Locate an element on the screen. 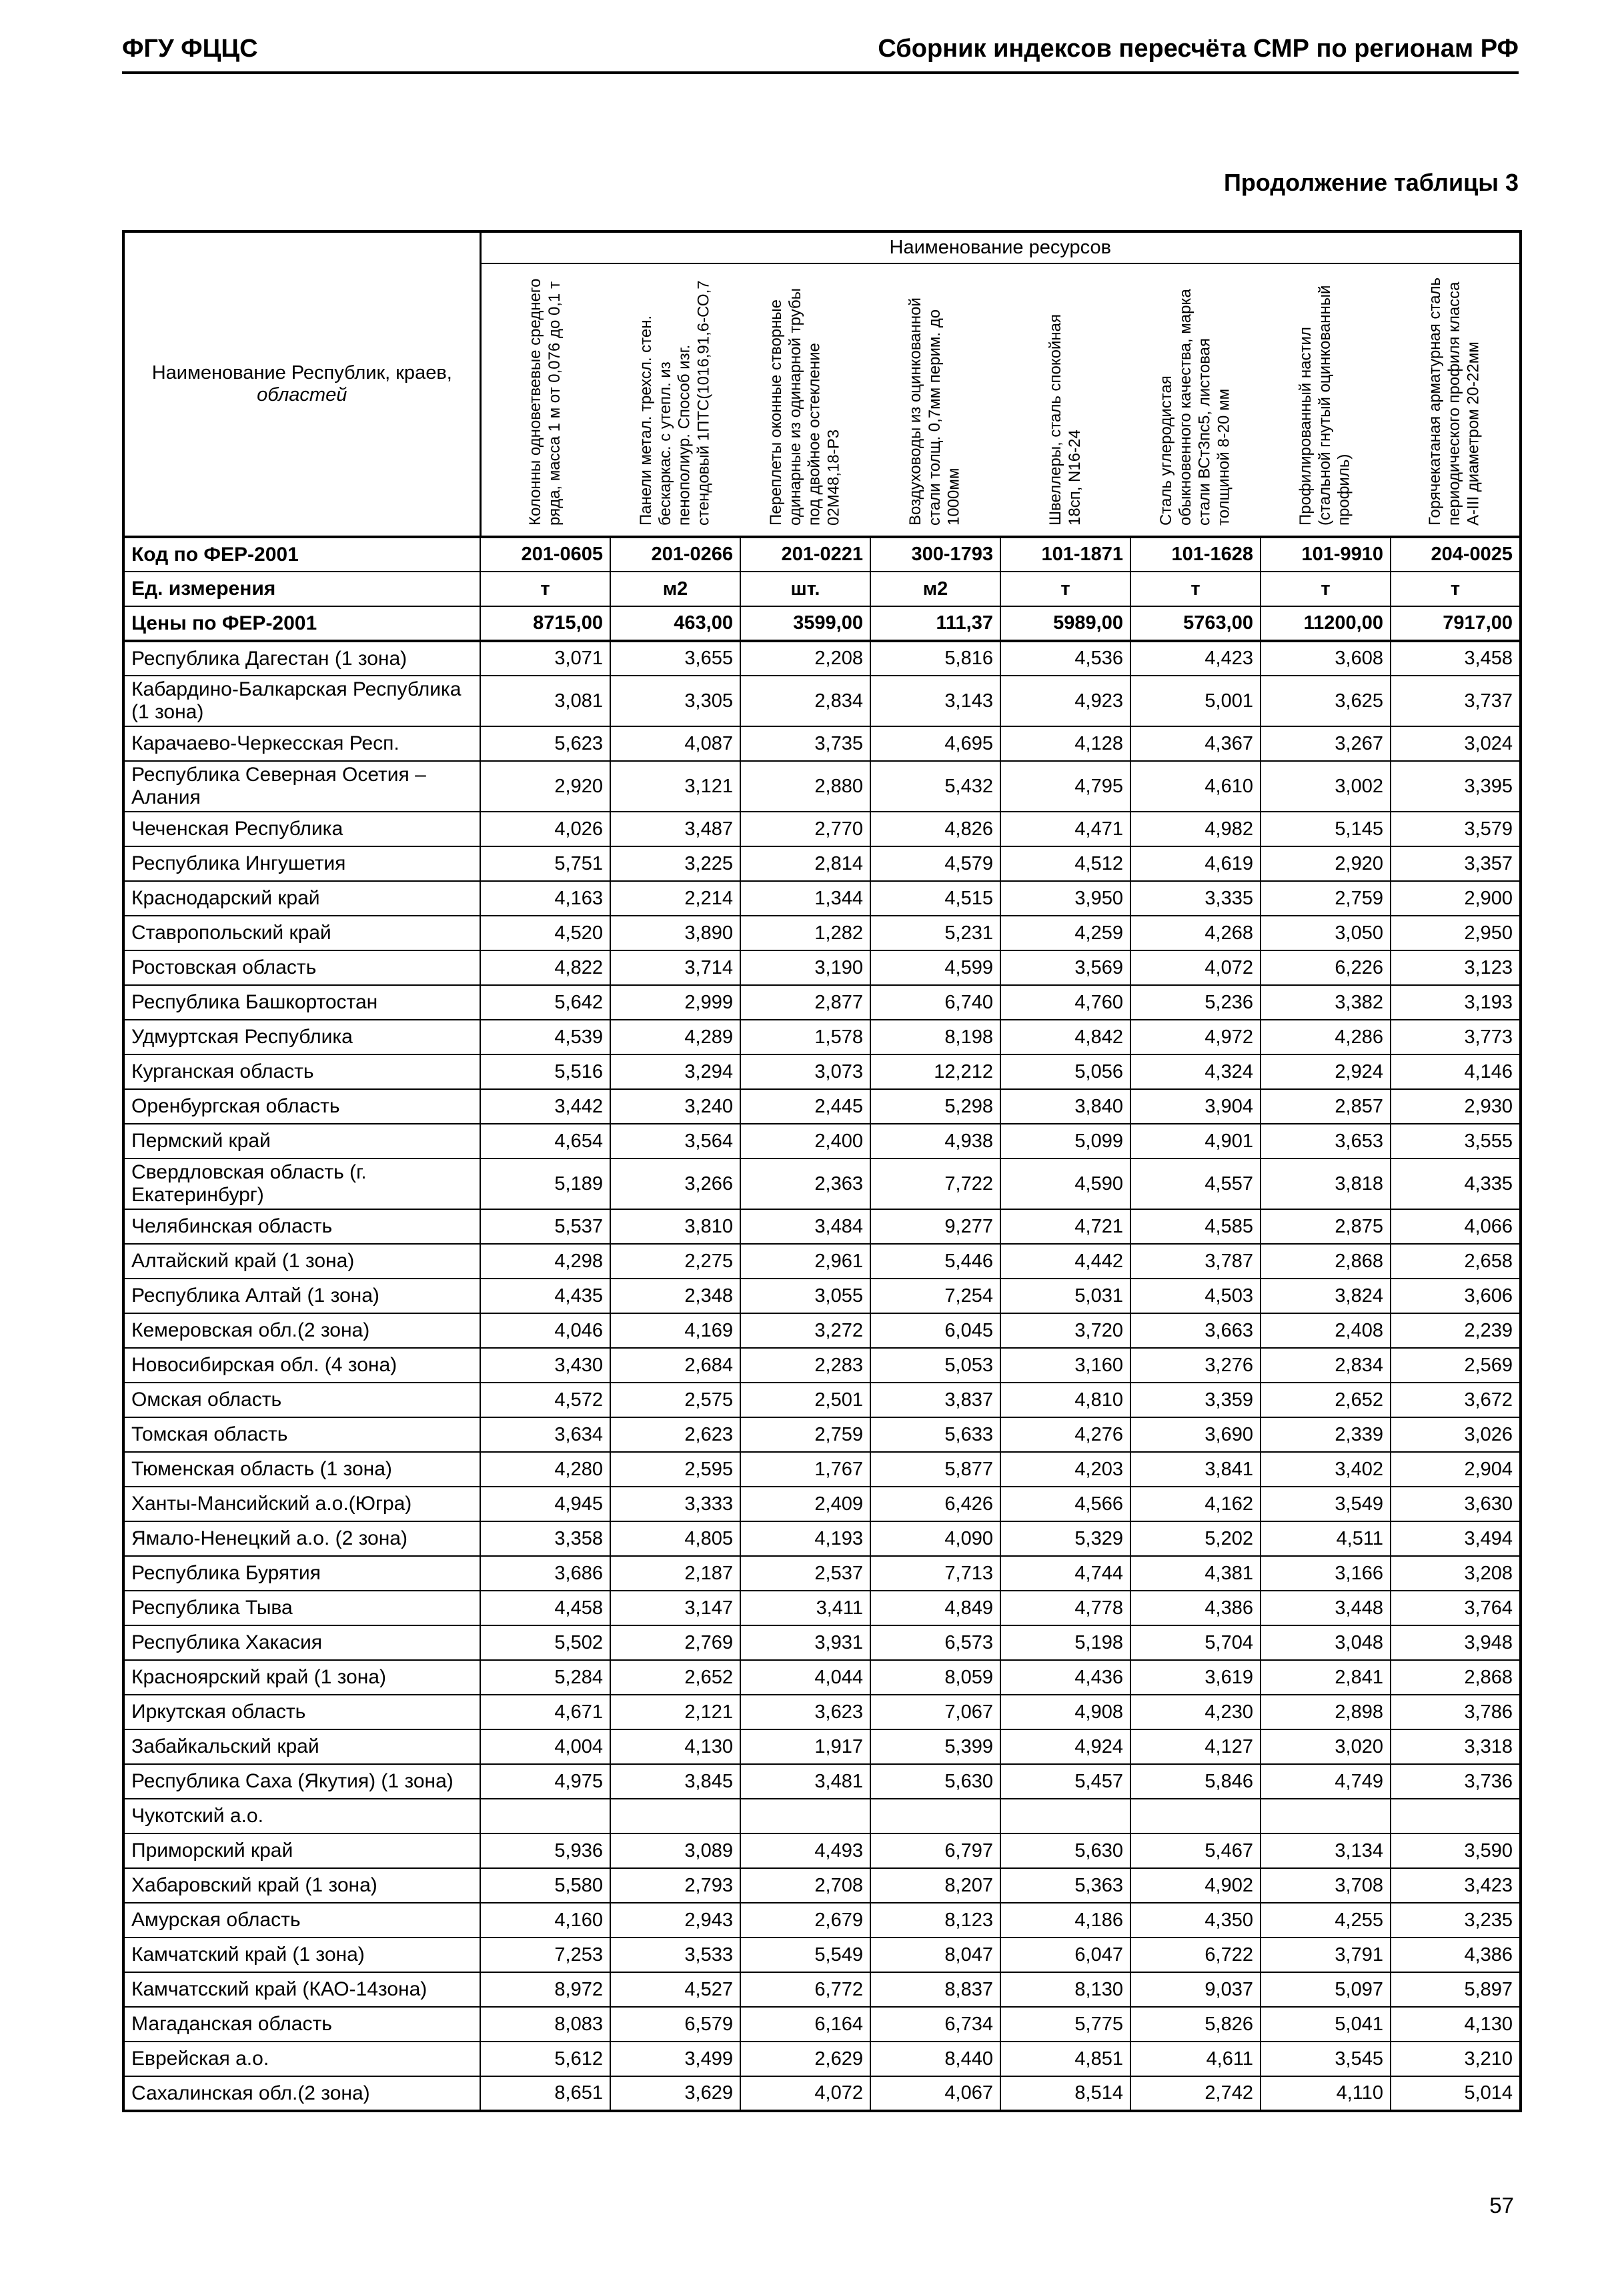  row-value: 300-1793 is located at coordinates (935, 554).